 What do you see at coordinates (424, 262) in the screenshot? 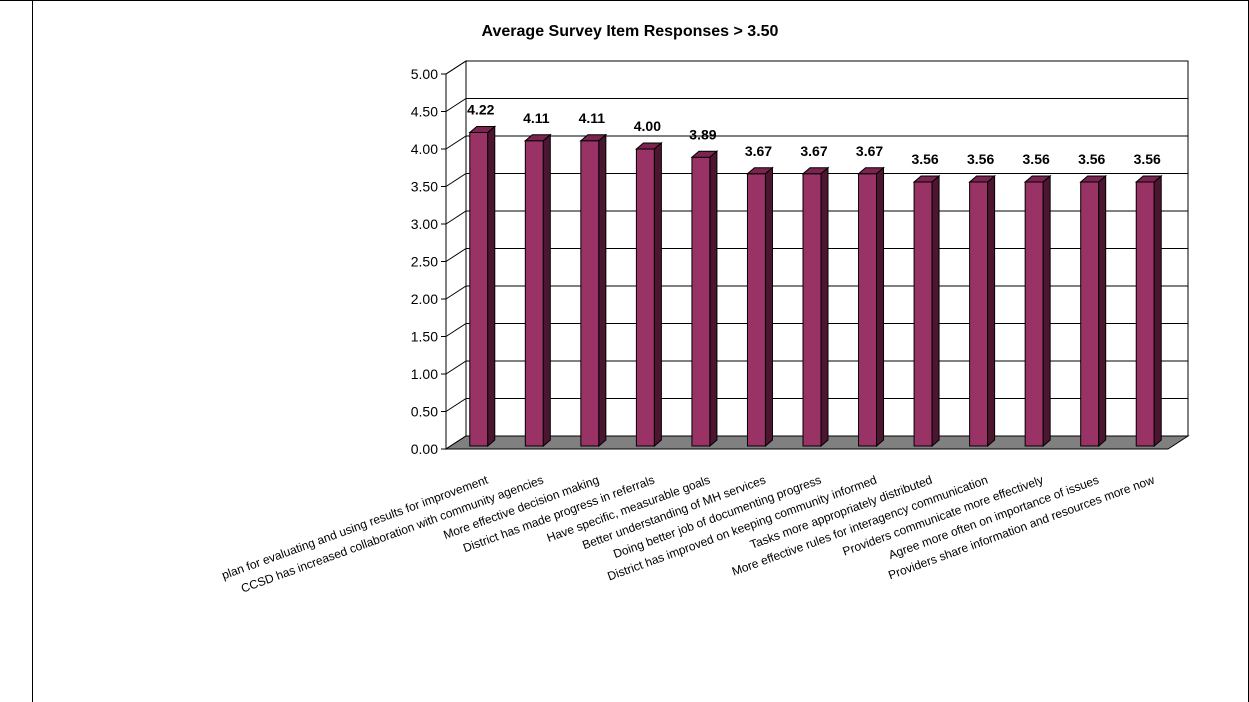
I see `y-tick-label: 2.50` at bounding box center [424, 262].